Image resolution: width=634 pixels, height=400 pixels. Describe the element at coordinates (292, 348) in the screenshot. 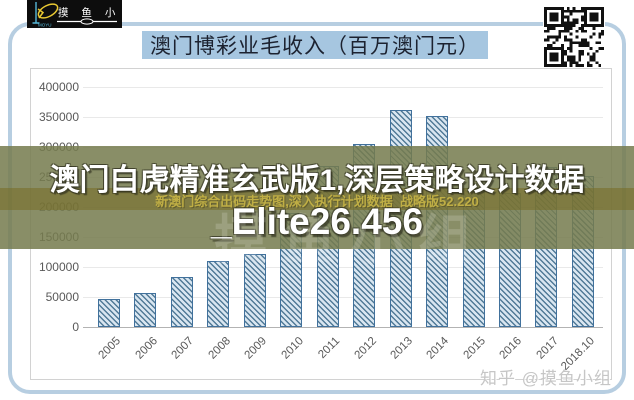

I see `x-axis-tick: 2010` at that location.